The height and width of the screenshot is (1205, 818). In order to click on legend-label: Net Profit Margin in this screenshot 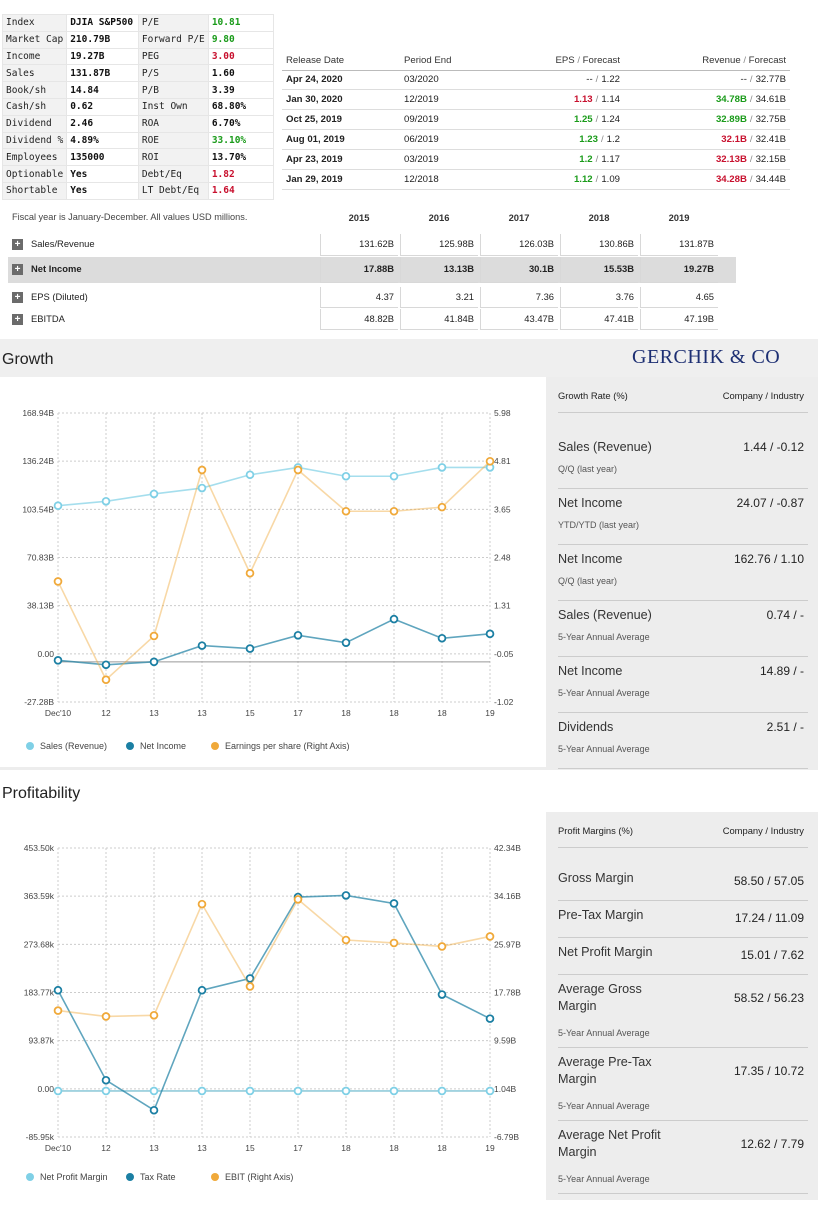, I will do `click(74, 1177)`.